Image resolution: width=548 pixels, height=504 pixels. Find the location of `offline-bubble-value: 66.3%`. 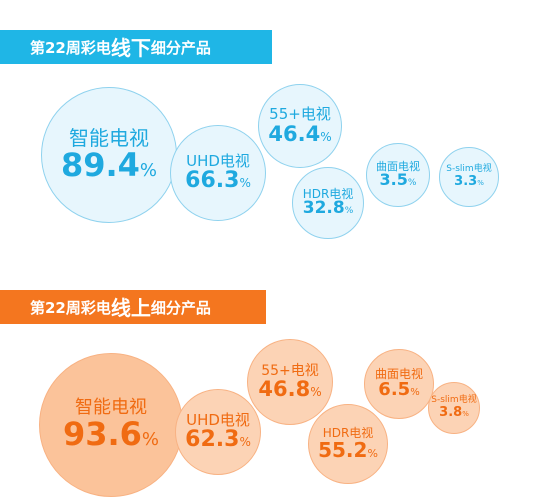

offline-bubble-value: 66.3% is located at coordinates (218, 180).